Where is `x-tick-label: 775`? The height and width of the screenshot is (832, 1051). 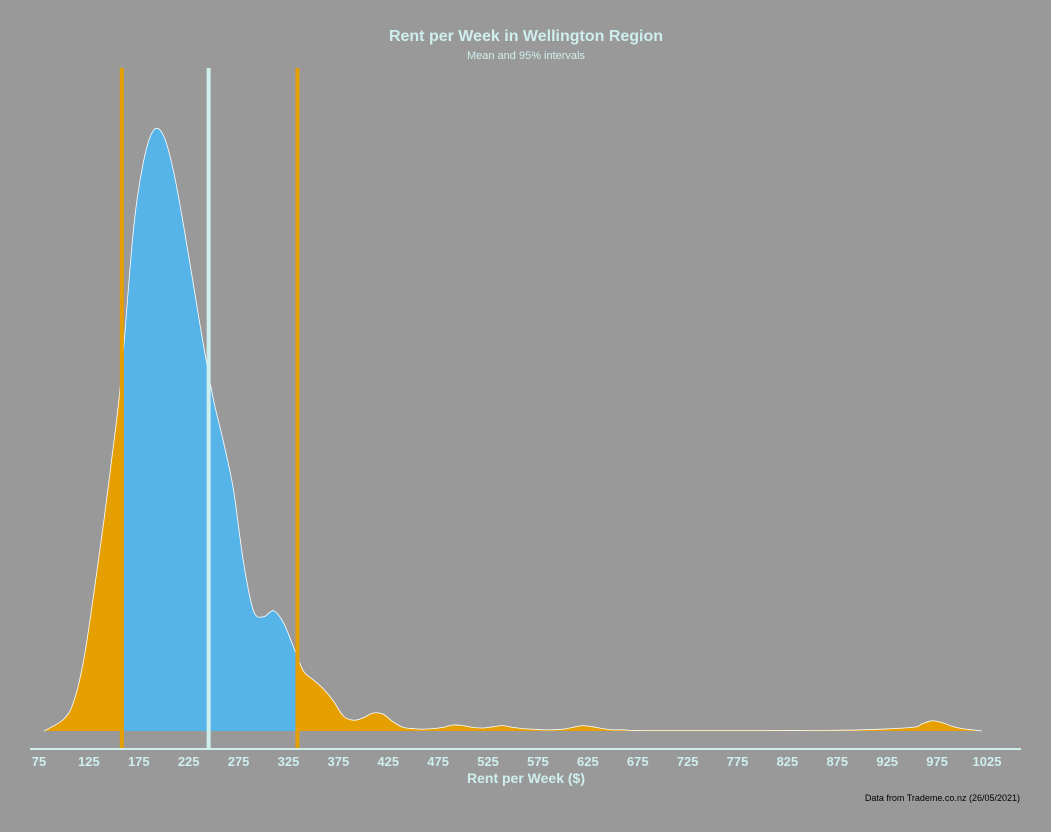
x-tick-label: 775 is located at coordinates (738, 761).